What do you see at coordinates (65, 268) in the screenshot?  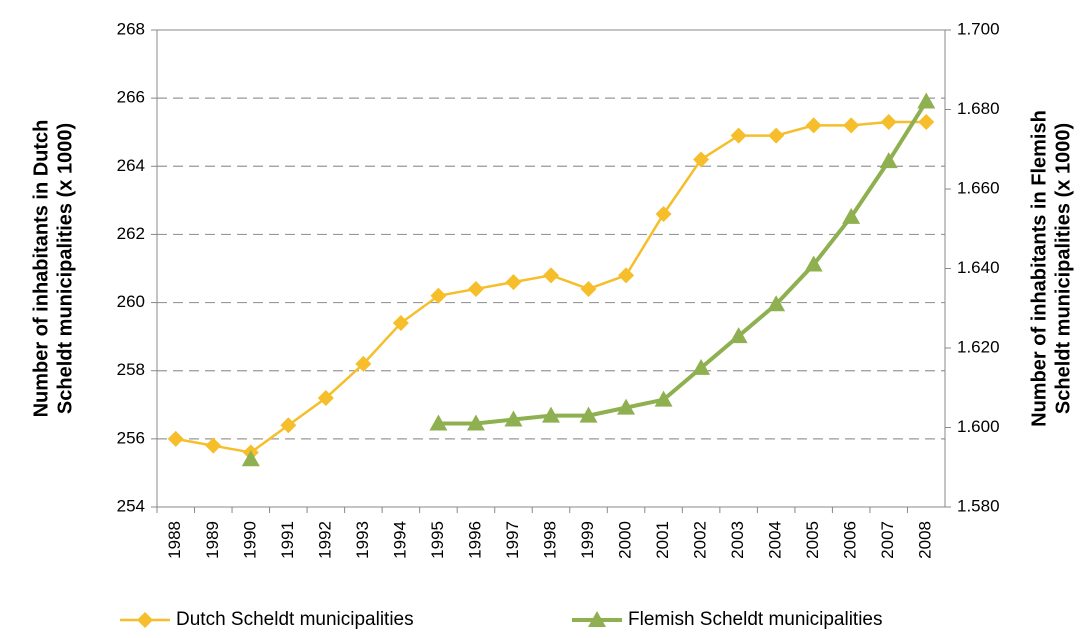 I see `y-axis-title: Scheldt municipalities (x 1000)` at bounding box center [65, 268].